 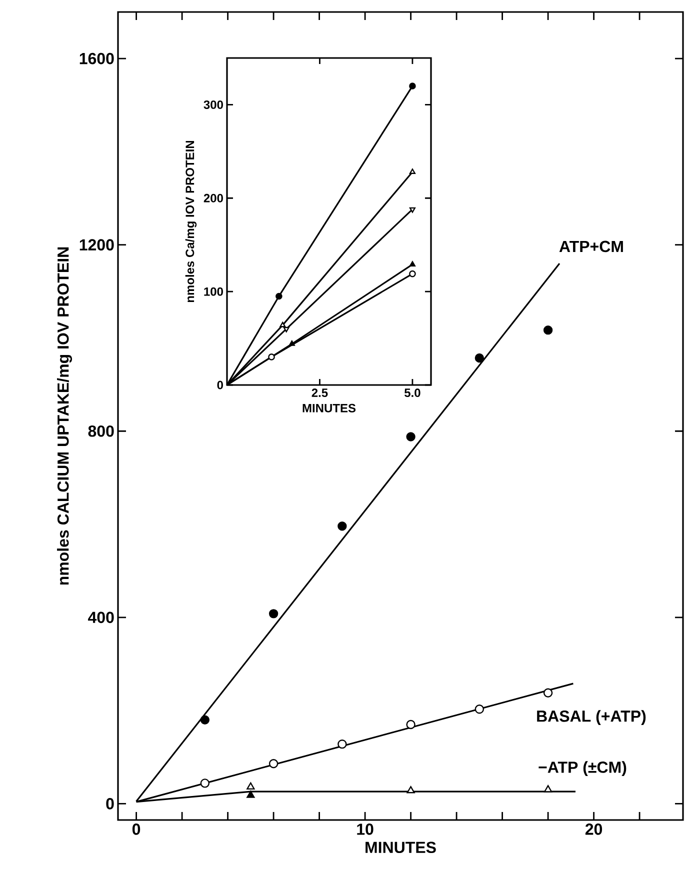 What do you see at coordinates (213, 104) in the screenshot?
I see `y-tick-label: 300` at bounding box center [213, 104].